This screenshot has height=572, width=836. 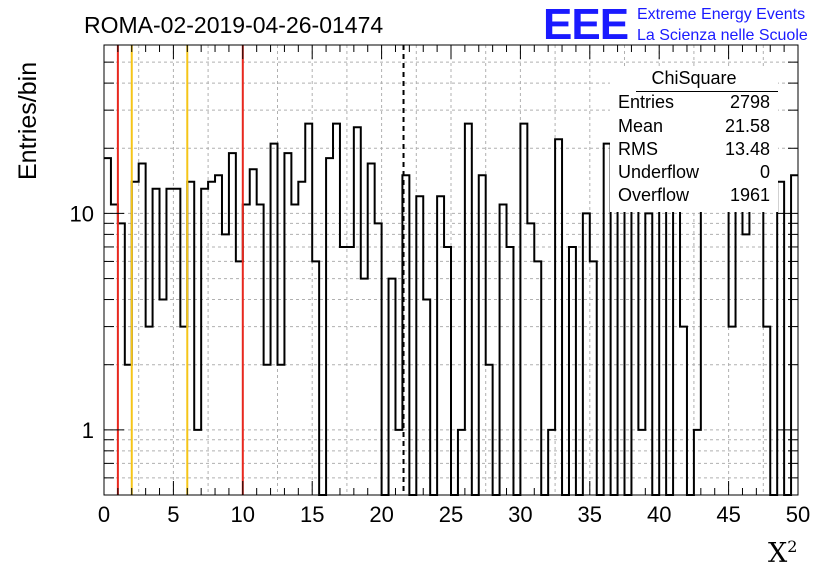 What do you see at coordinates (586, 24) in the screenshot?
I see `eee-logo: EEE` at bounding box center [586, 24].